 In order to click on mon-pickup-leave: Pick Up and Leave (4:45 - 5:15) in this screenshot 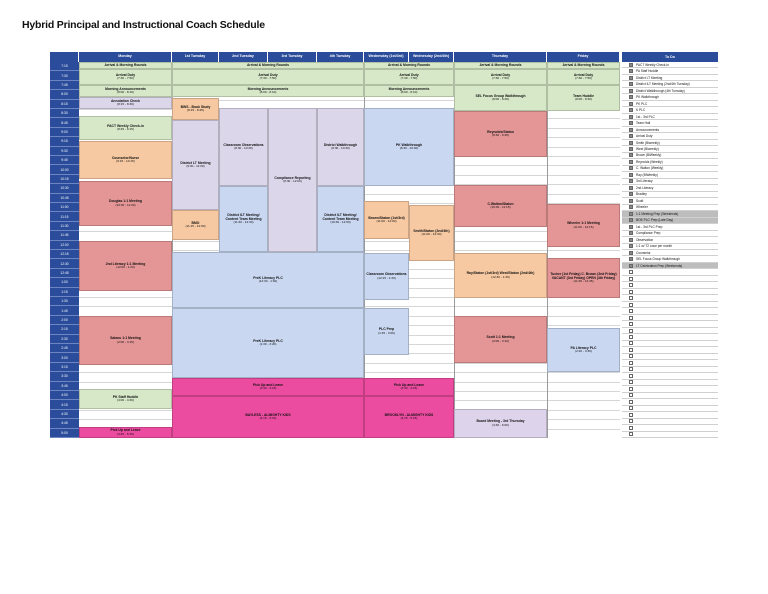, I will do `click(125, 432)`.